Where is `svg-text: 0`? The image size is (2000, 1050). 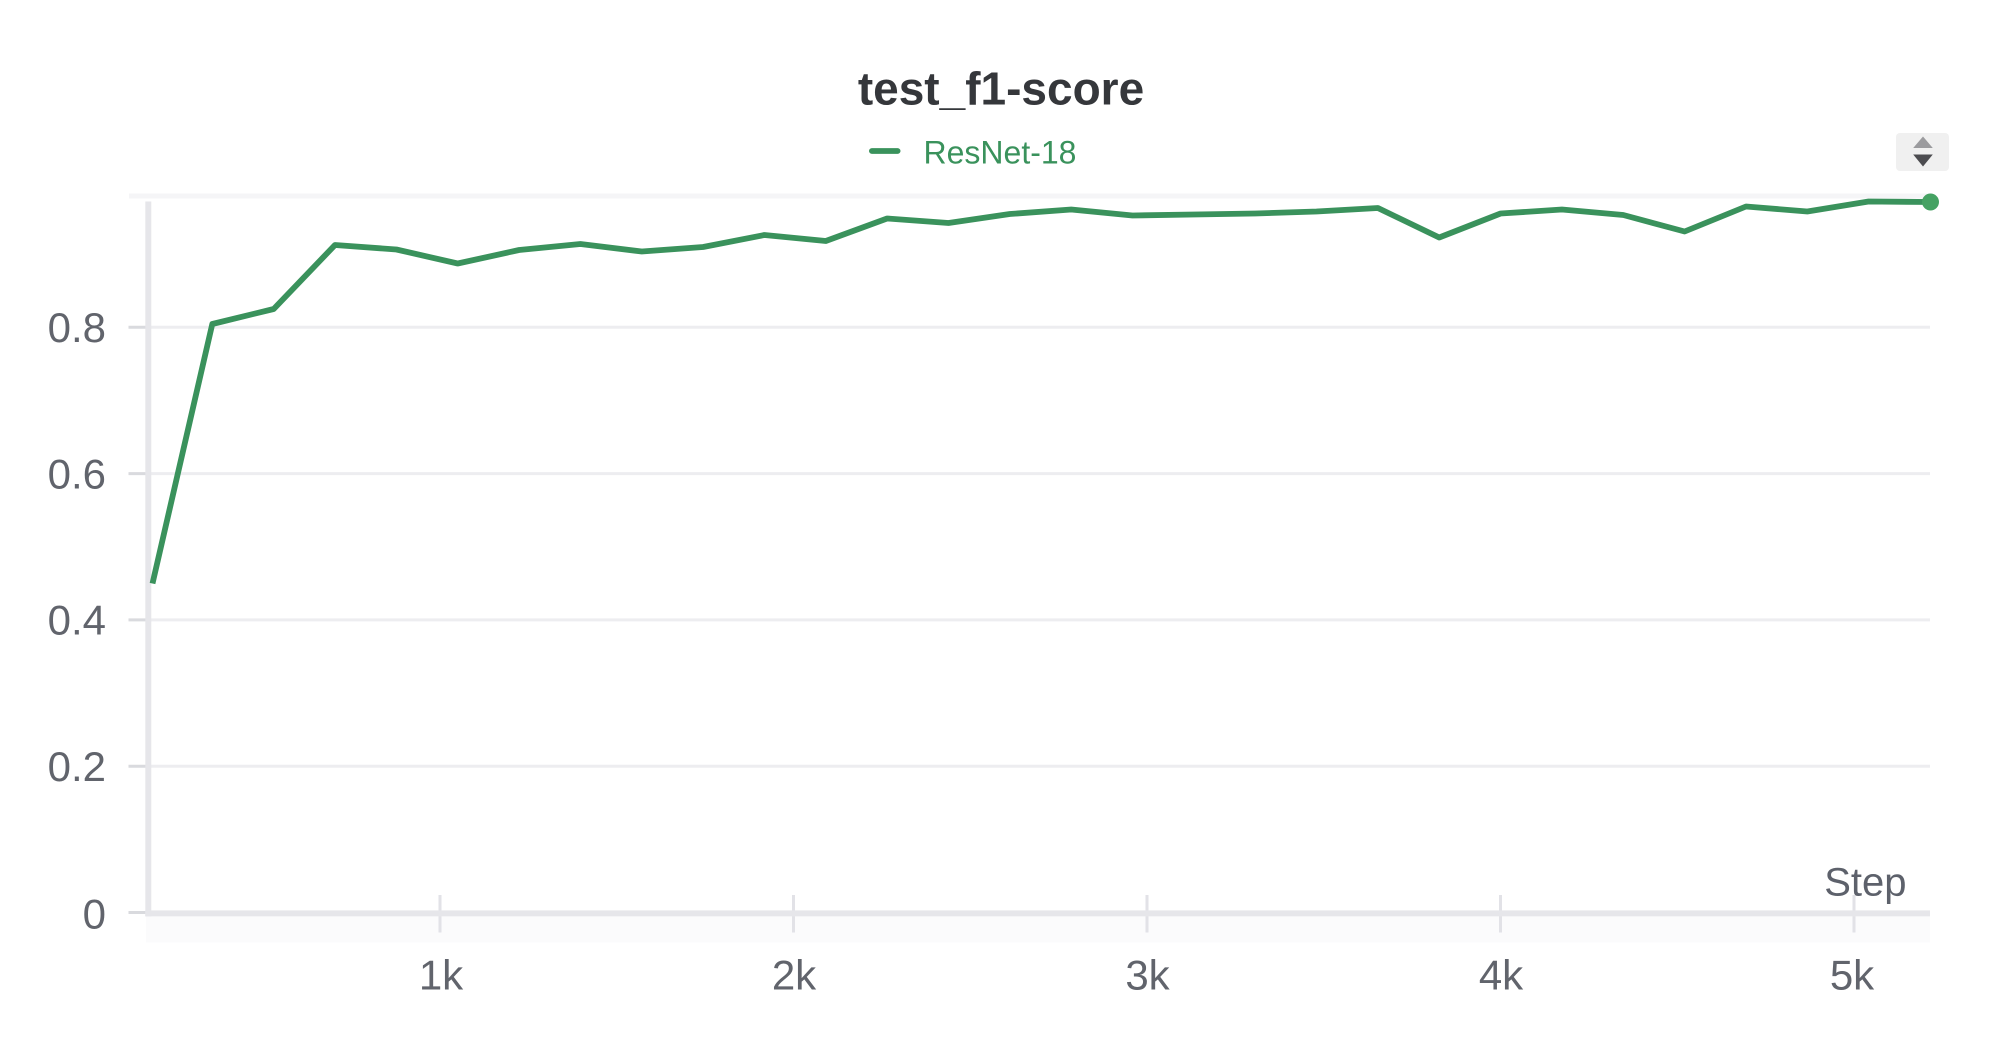 svg-text: 0 is located at coordinates (94, 914).